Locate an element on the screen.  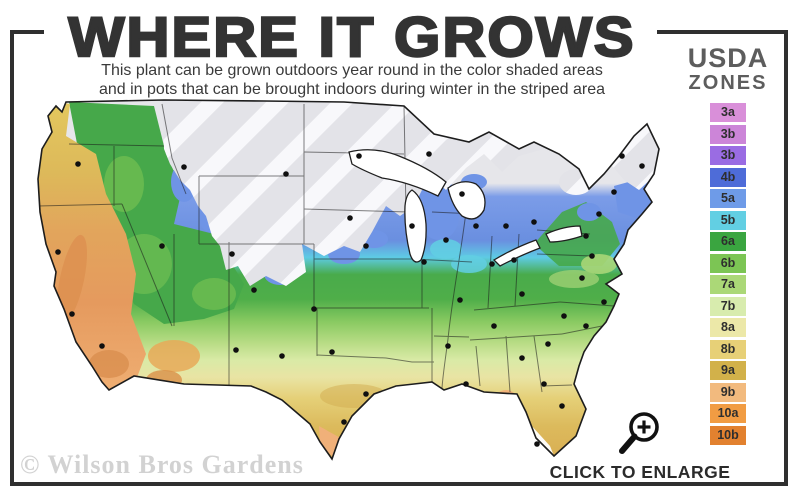
click-to-enlarge-label: CLICK TO ENLARGE is located at coordinates (640, 472).